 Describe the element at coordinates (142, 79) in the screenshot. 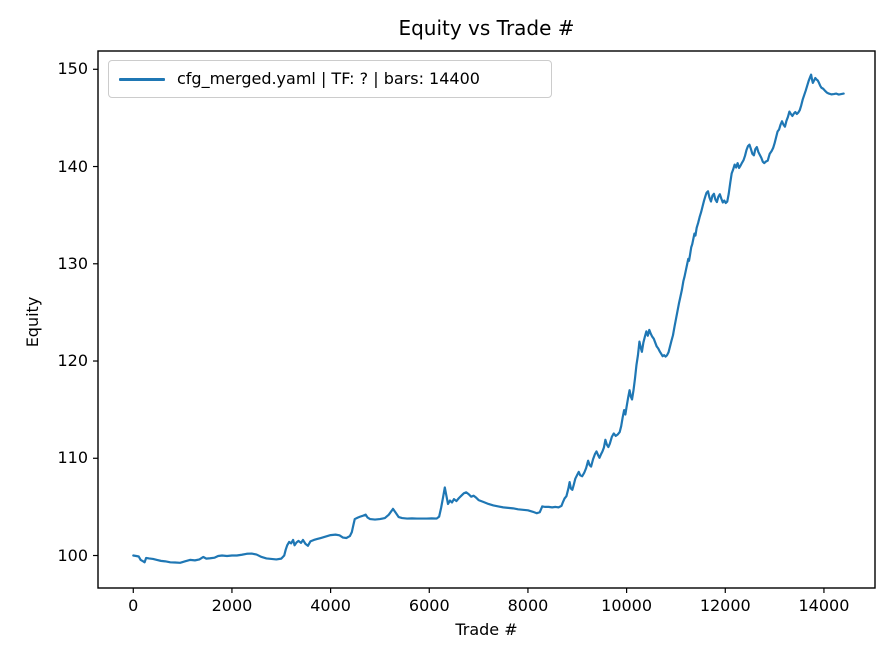

I see `legend-line-swatch` at that location.